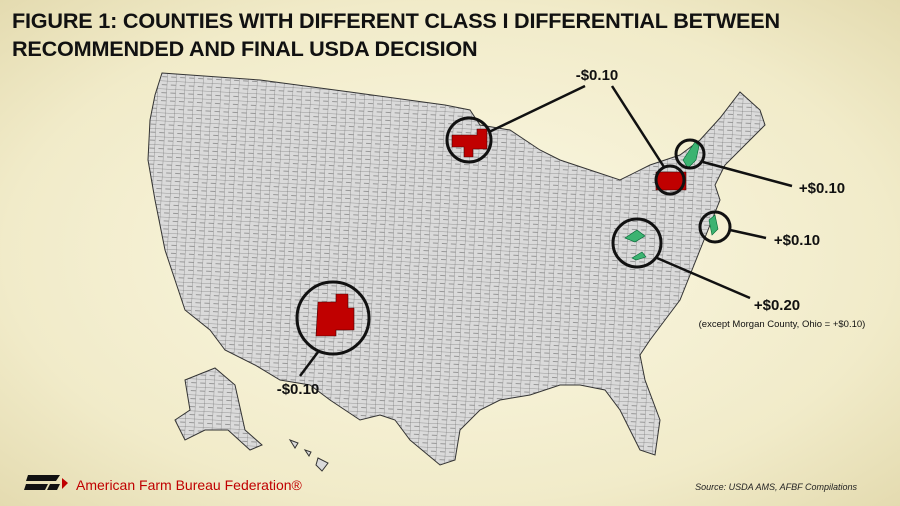 Image resolution: width=900 pixels, height=506 pixels. I want to click on organization: American Farm Bureau Federation®, so click(189, 485).